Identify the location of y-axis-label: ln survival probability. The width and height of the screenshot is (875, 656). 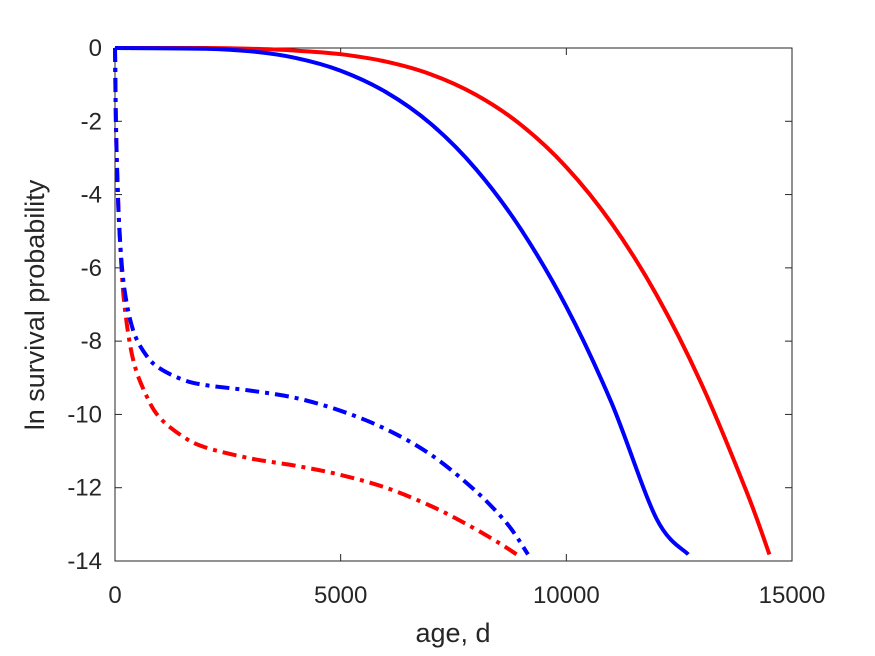
(35, 304).